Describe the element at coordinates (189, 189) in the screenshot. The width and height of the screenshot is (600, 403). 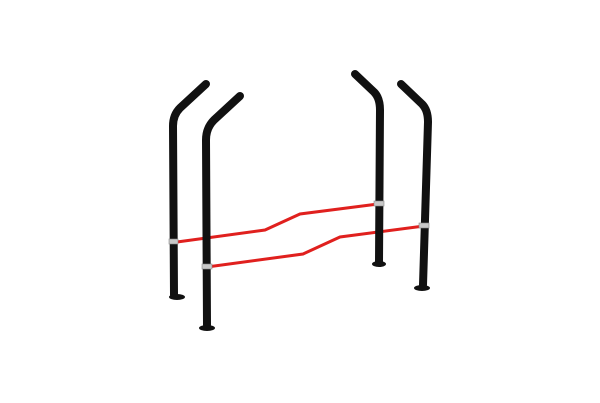
I see `post-back-left` at that location.